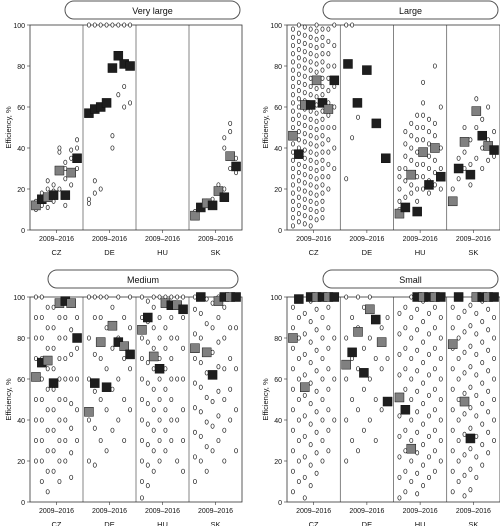 Image resolution: width=500 pixels, height=526 pixels. What do you see at coordinates (19, 26) in the screenshot?
I see `y-tick-label: 100` at bounding box center [19, 26].